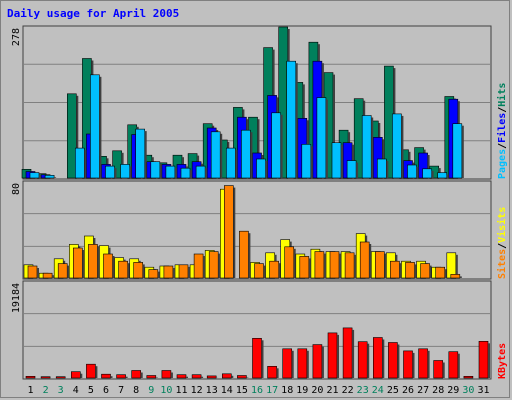 Image resolution: width=512 pixels, height=400 pixels. I want to click on x-tick-label-day-3: 3, so click(61, 390).